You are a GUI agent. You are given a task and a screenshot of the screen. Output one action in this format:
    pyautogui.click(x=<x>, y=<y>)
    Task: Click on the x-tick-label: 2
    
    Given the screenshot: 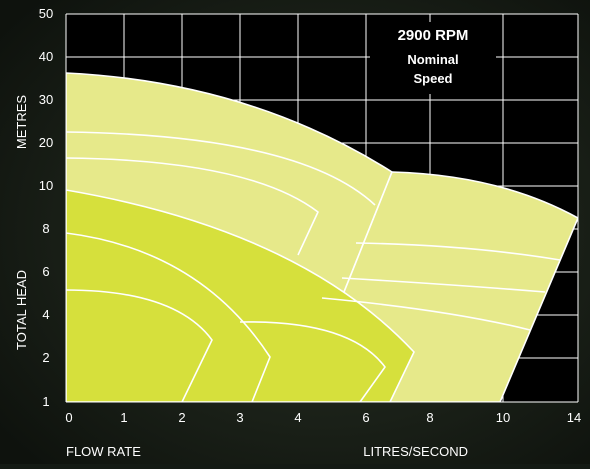 What is the action you would take?
    pyautogui.click(x=181, y=417)
    